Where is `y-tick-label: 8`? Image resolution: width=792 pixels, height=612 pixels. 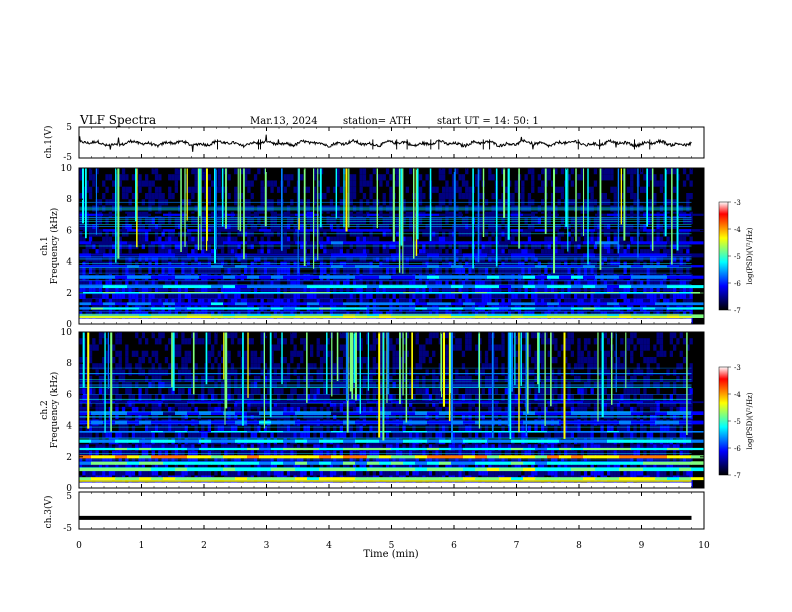 y-tick-label: 8 is located at coordinates (69, 200).